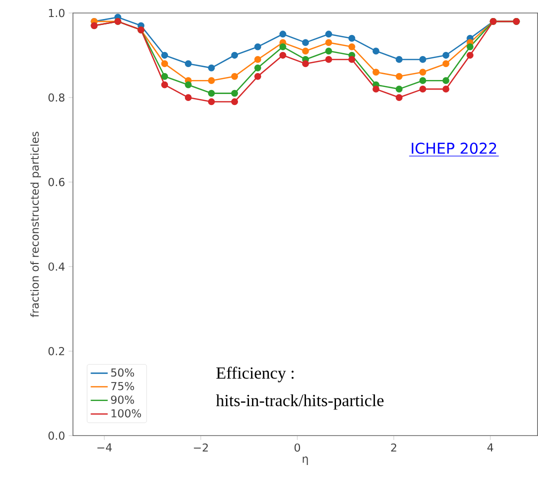  What do you see at coordinates (56, 13) in the screenshot?
I see `y-tick-label: 1.0` at bounding box center [56, 13].